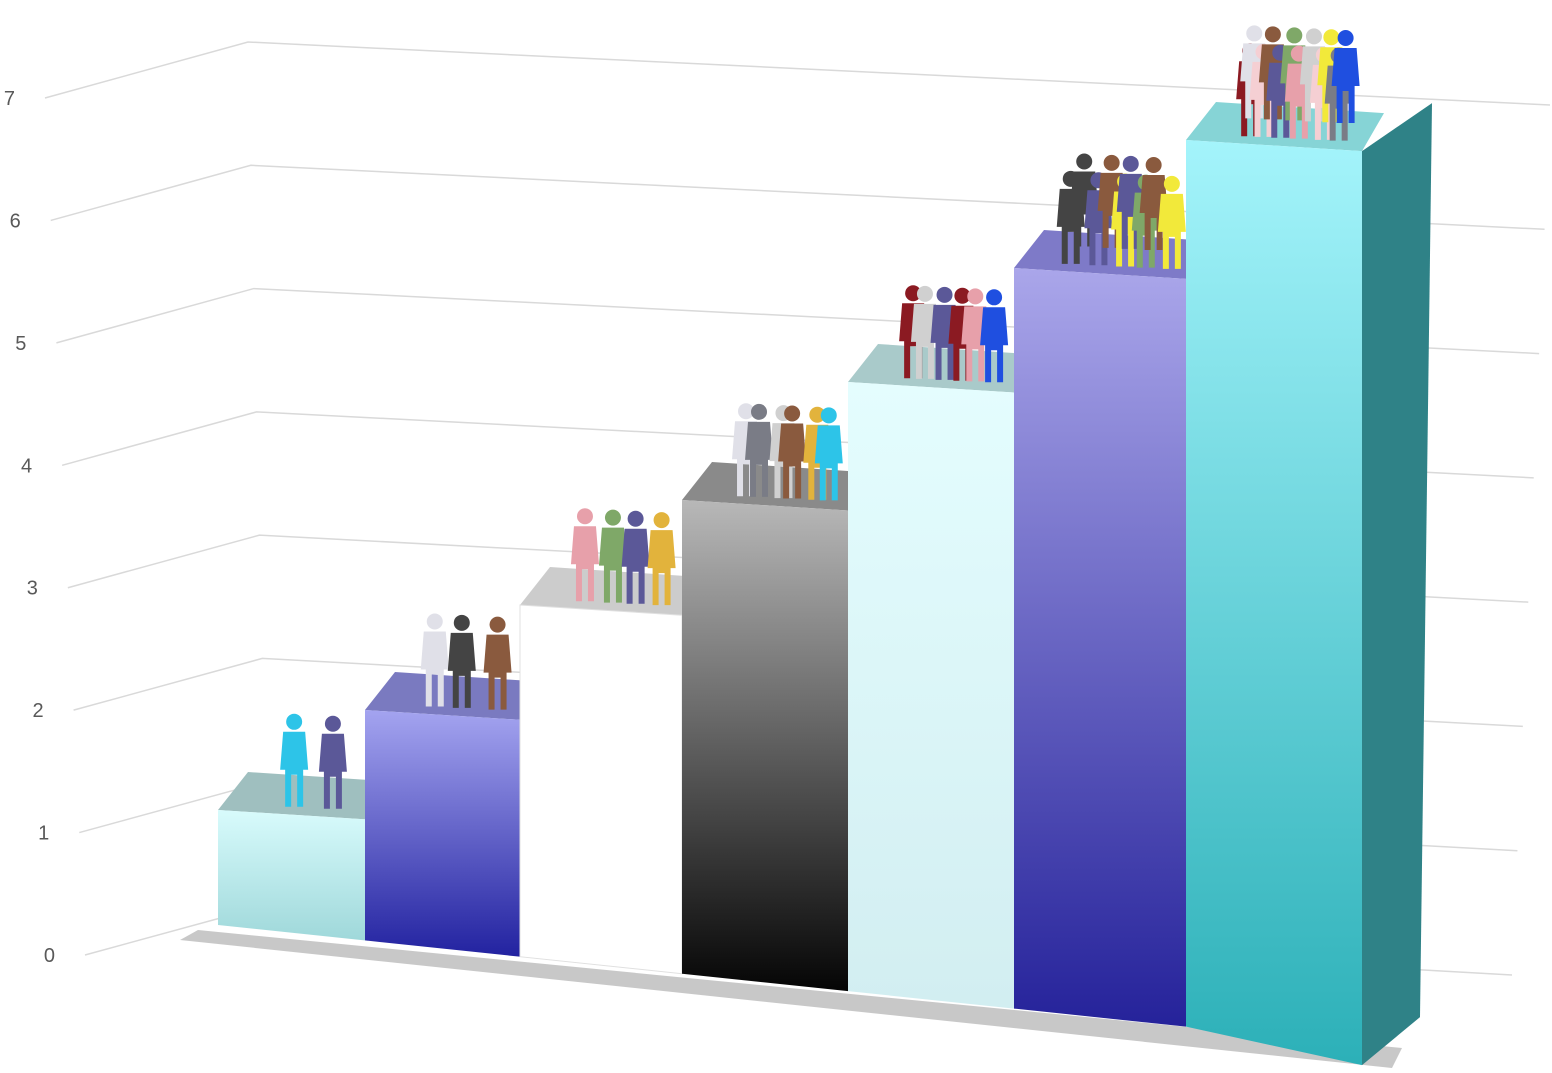  What do you see at coordinates (29, 527) in the screenshot?
I see `y-axis-ticks: 0 1 2 3 4 5 6 7` at bounding box center [29, 527].